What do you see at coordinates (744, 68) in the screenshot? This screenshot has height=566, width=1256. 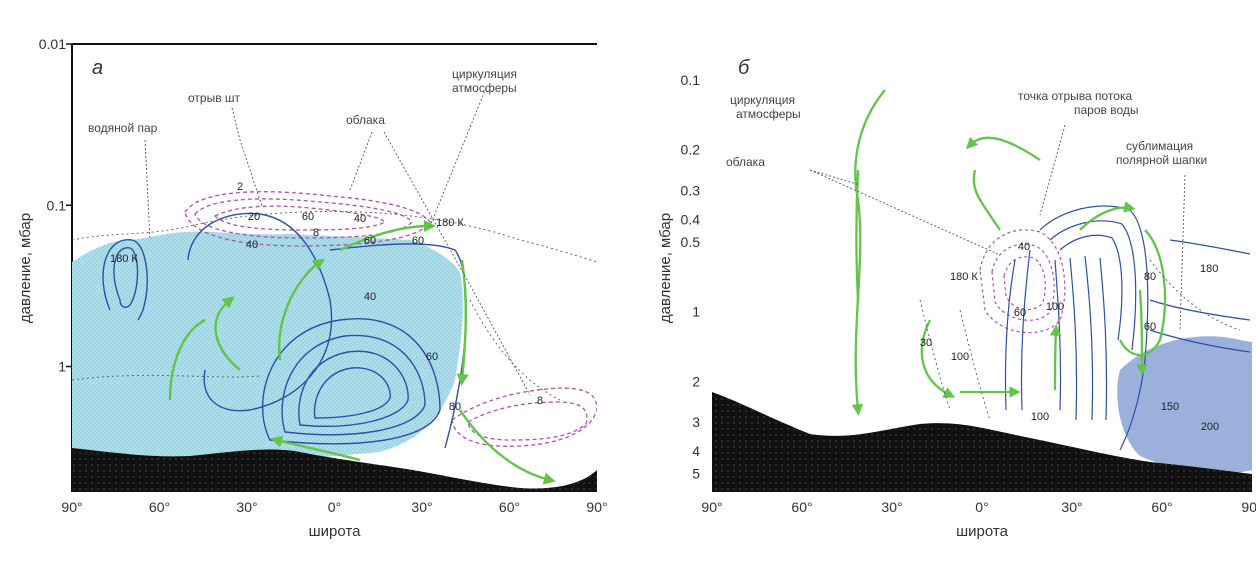 I see `panel-b-letter: б` at bounding box center [744, 68].